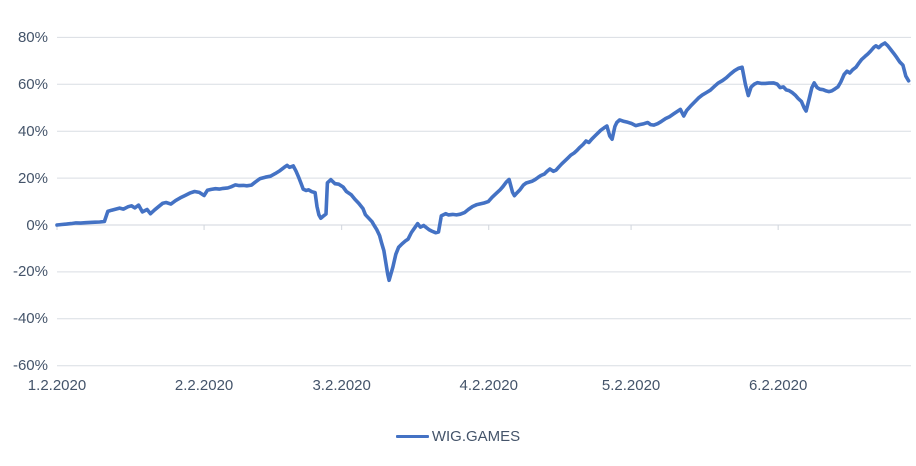 Image resolution: width=916 pixels, height=466 pixels. Describe the element at coordinates (30, 319) in the screenshot. I see `y-tick-label--40%: -40%` at that location.